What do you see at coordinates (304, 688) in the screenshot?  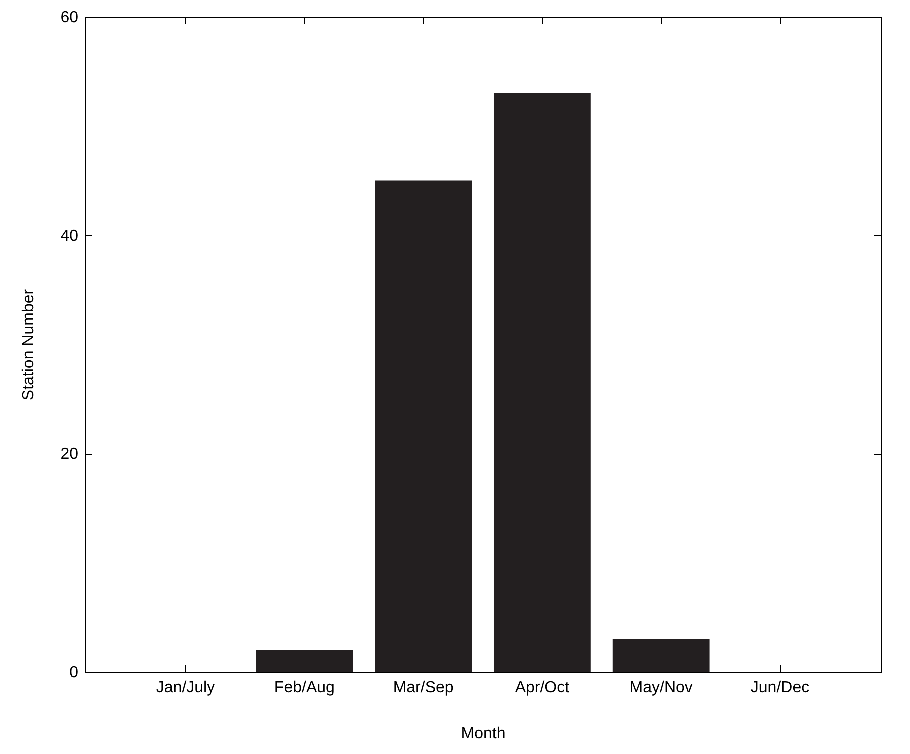 I see `x-tick-label: Feb/Aug` at bounding box center [304, 688].